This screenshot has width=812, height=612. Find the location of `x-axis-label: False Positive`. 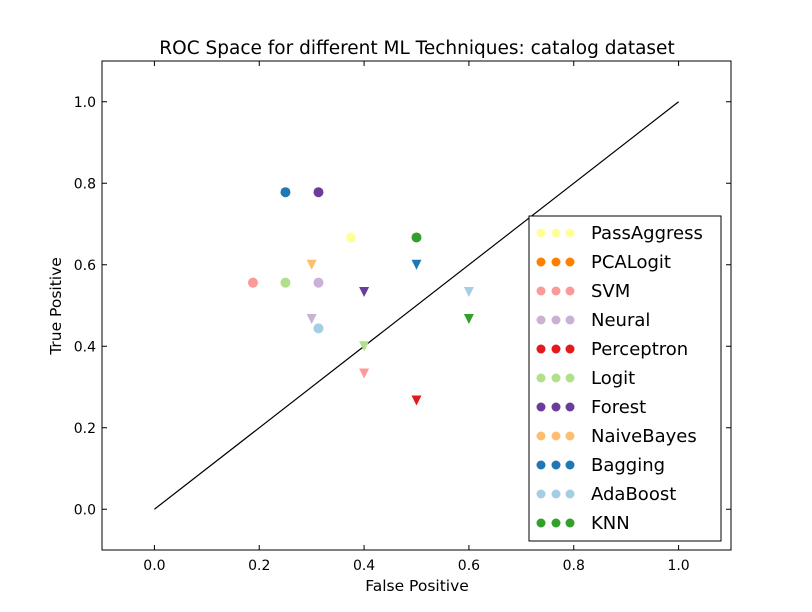

x-axis-label: False Positive is located at coordinates (417, 586).